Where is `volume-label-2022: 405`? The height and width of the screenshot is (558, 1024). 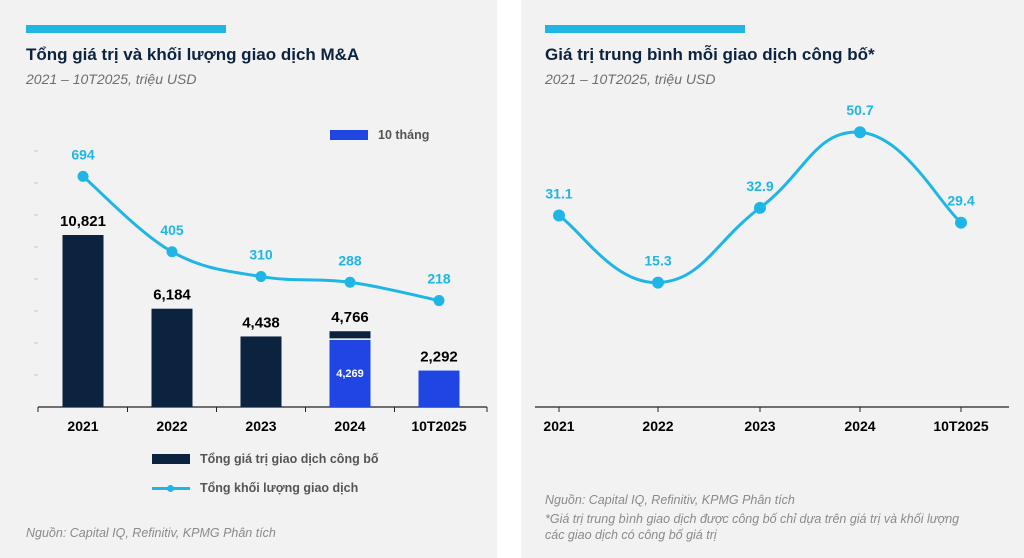
volume-label-2022: 405 is located at coordinates (172, 230).